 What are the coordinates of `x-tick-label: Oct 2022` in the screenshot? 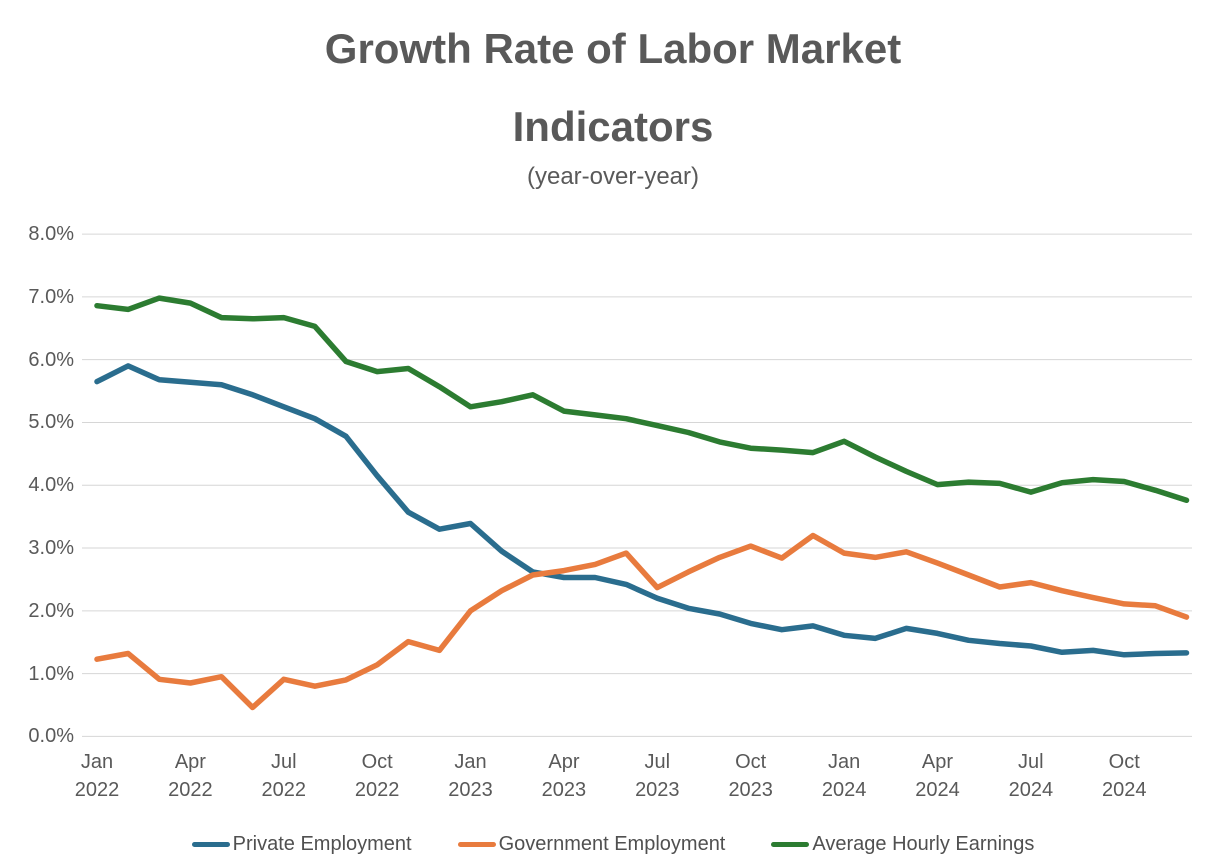 It's located at (377, 776).